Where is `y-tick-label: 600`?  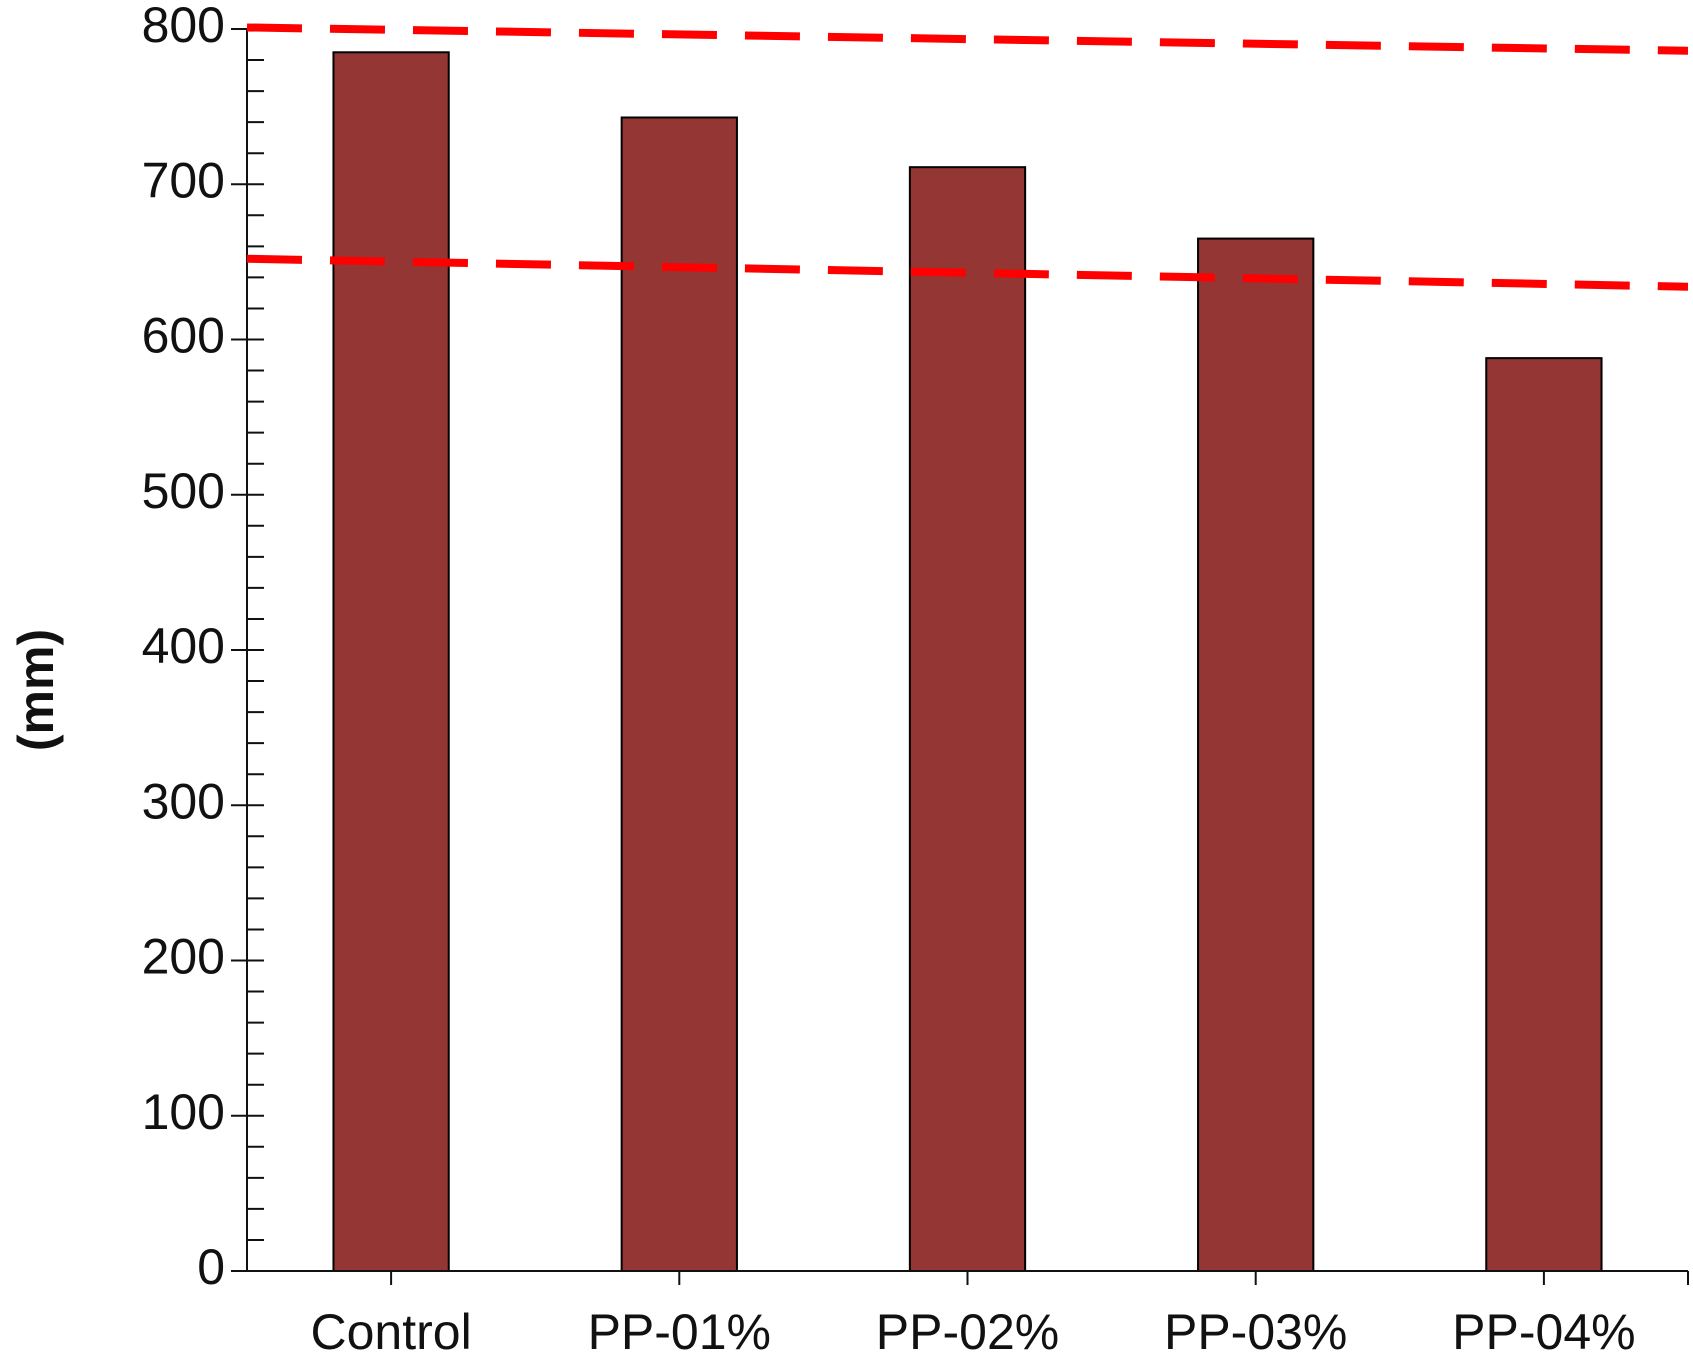 y-tick-label: 600 is located at coordinates (183, 336).